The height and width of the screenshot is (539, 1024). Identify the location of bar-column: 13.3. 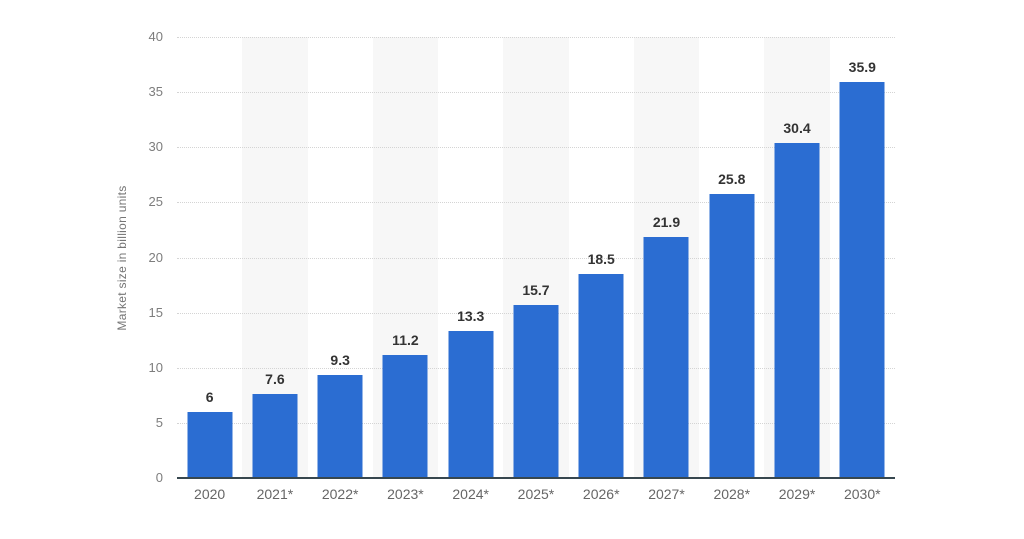
(470, 257).